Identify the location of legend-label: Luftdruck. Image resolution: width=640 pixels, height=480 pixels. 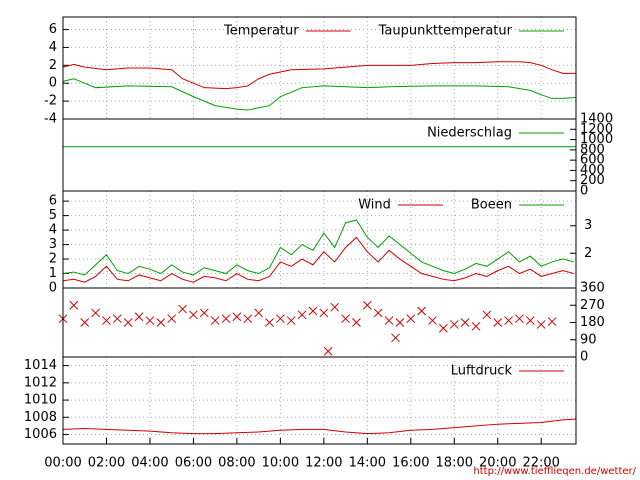
(482, 371).